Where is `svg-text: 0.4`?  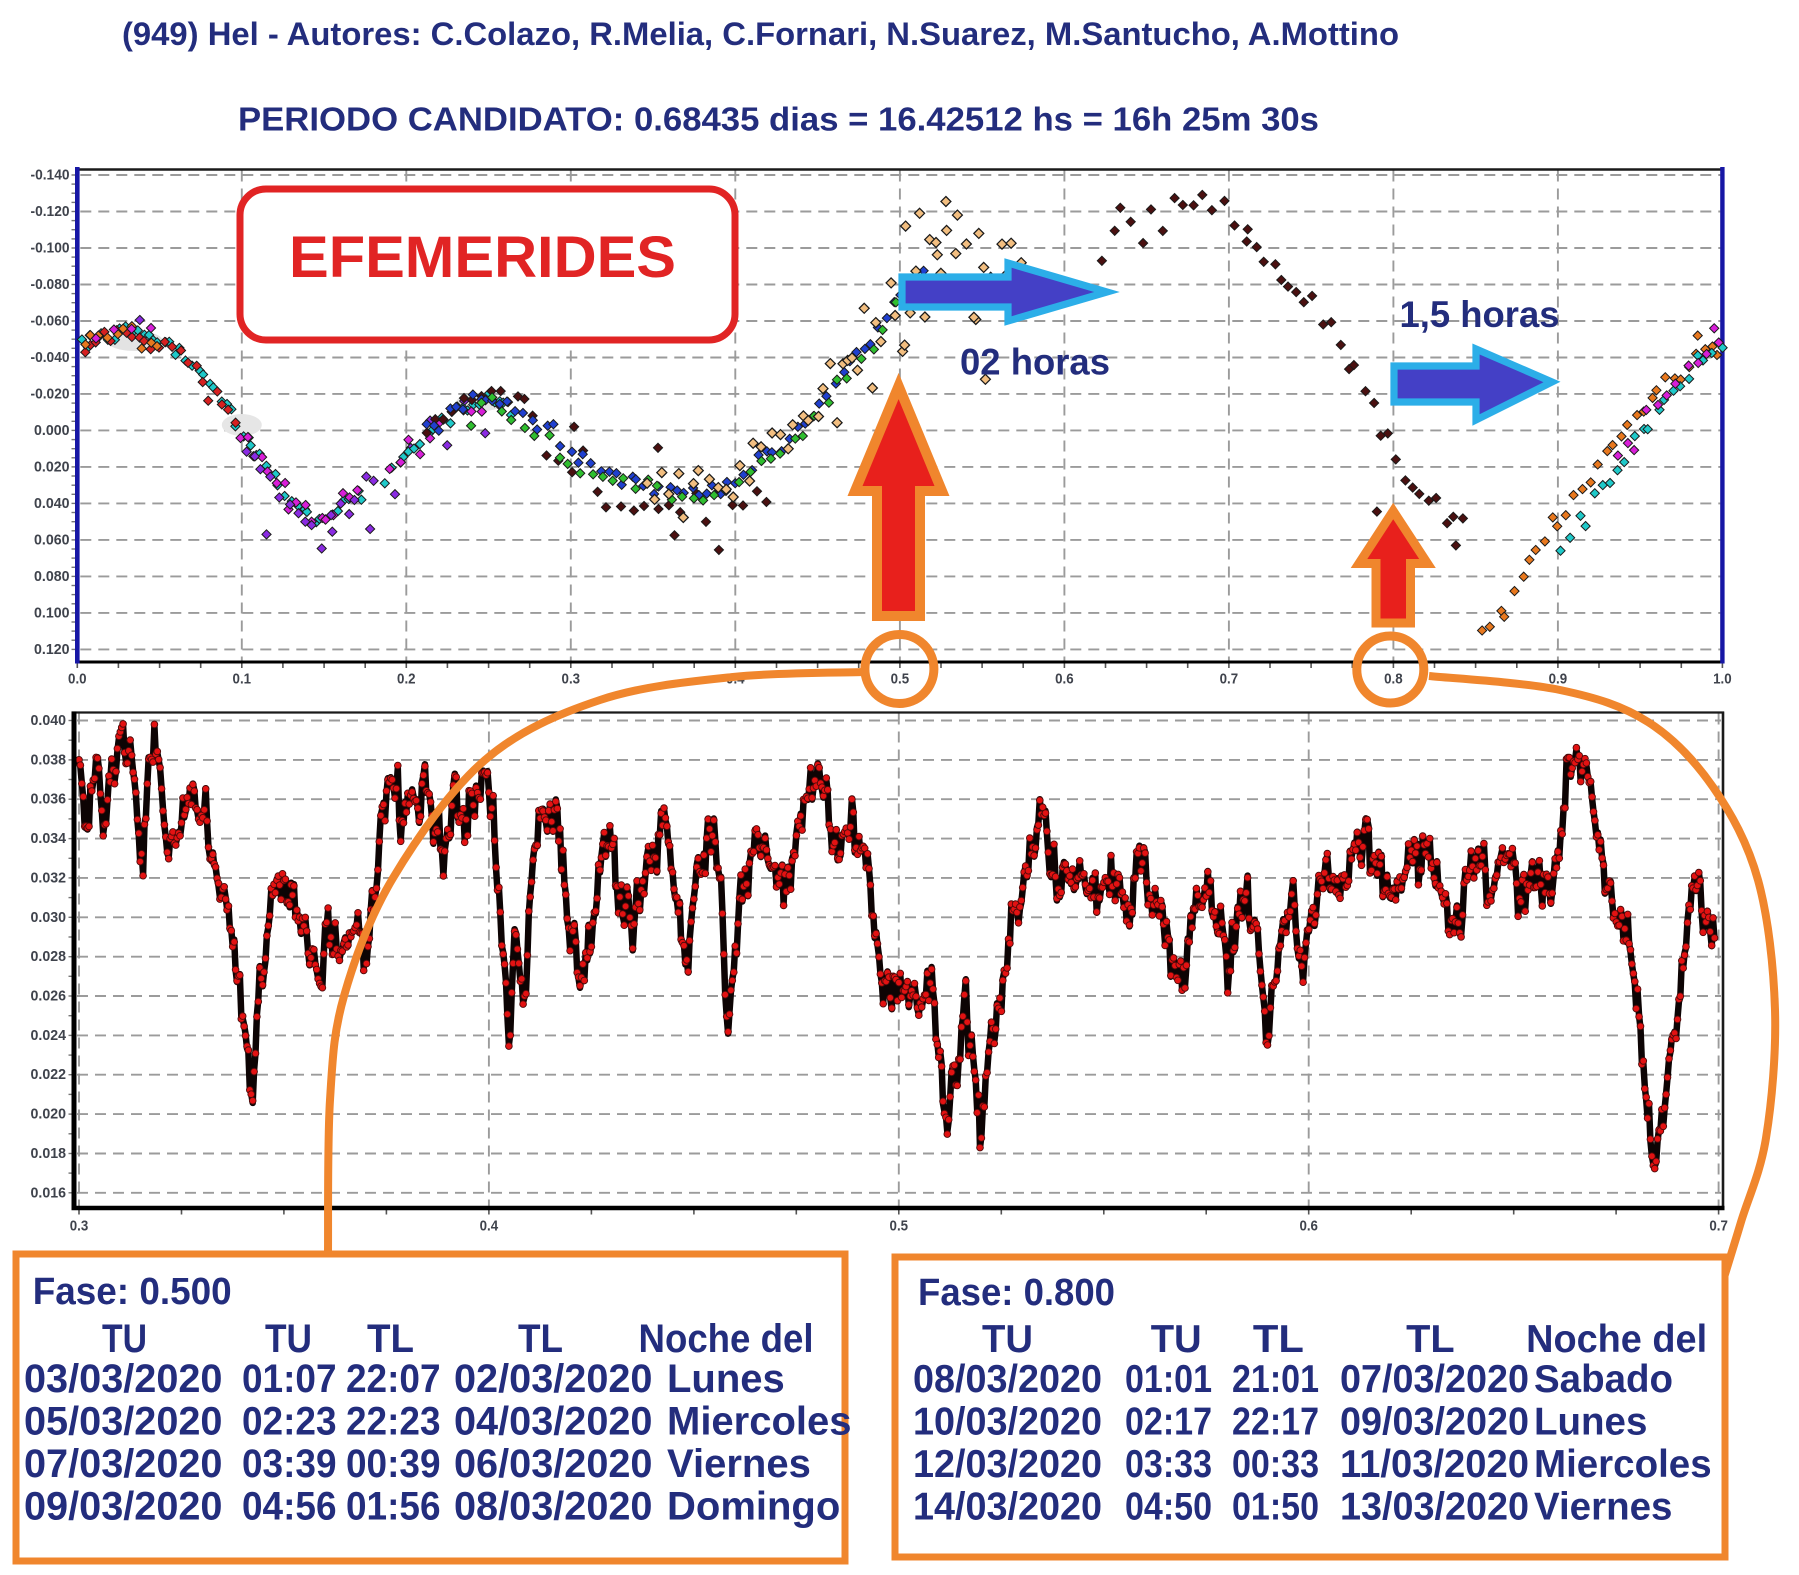
svg-text: 0.4 is located at coordinates (489, 1226).